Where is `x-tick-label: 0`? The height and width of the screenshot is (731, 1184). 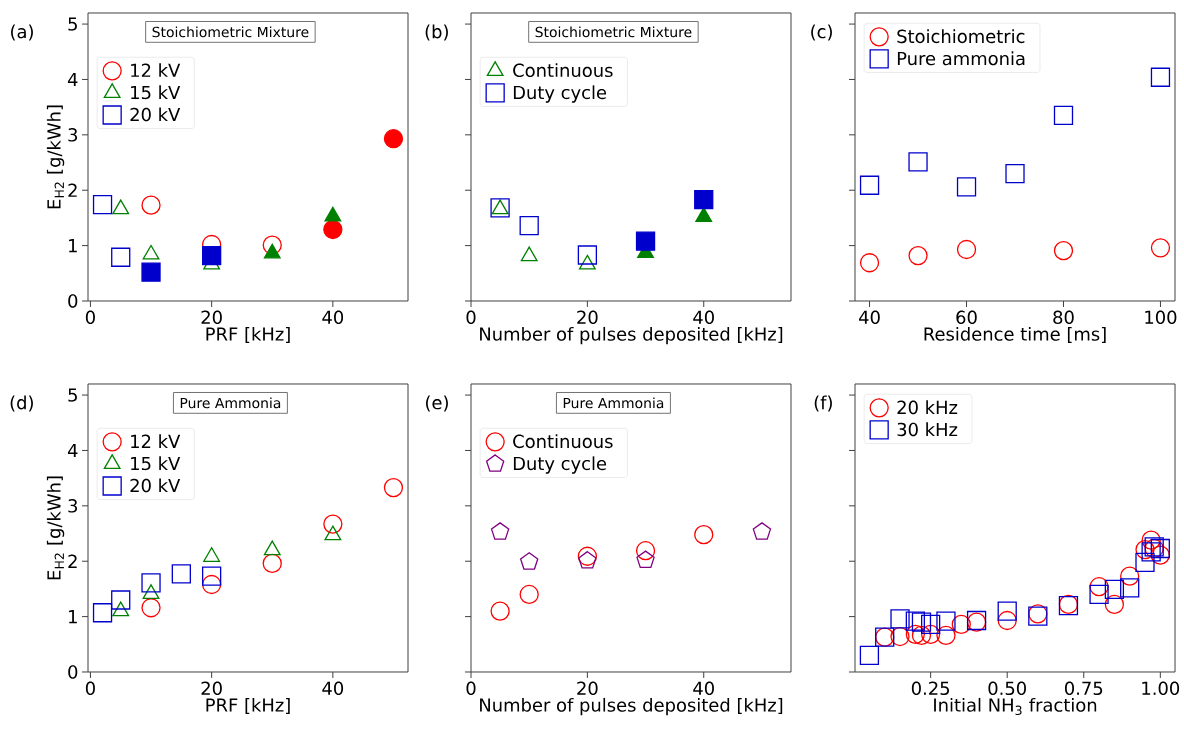
x-tick-label: 0 is located at coordinates (471, 688).